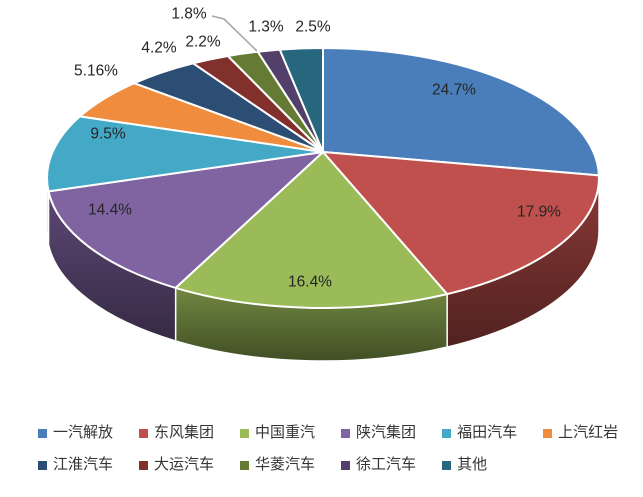 The image size is (643, 497). Describe the element at coordinates (285, 465) in the screenshot. I see `legend-label: 华菱汽车` at that location.